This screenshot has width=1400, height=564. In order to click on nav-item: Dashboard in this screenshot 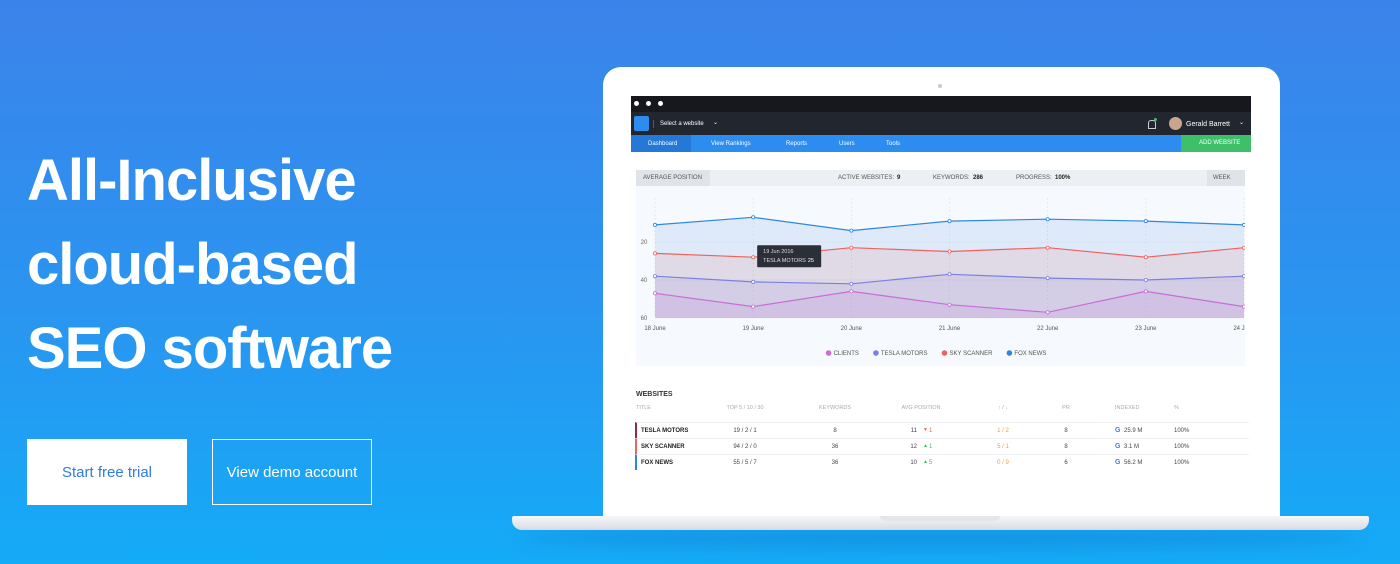, I will do `click(663, 144)`.